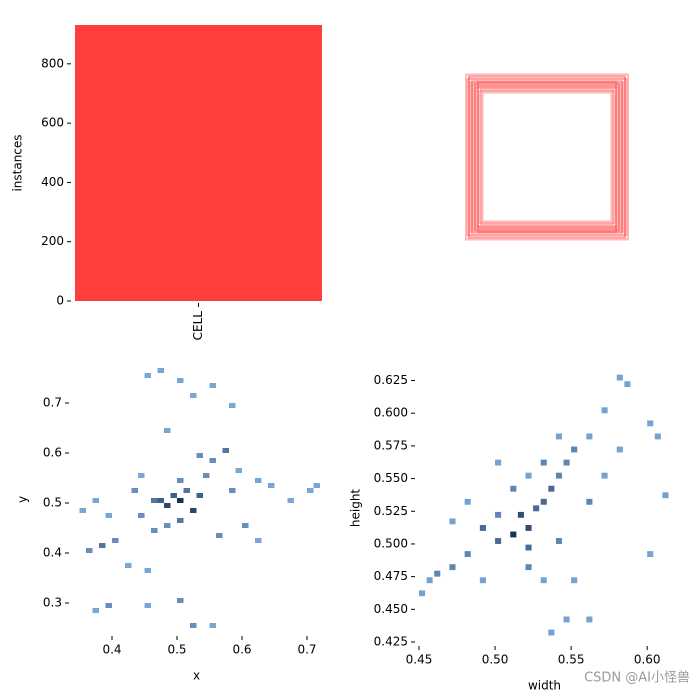 This screenshot has height=695, width=697. Describe the element at coordinates (241, 650) in the screenshot. I see `x-tick-label: 0.6` at that location.